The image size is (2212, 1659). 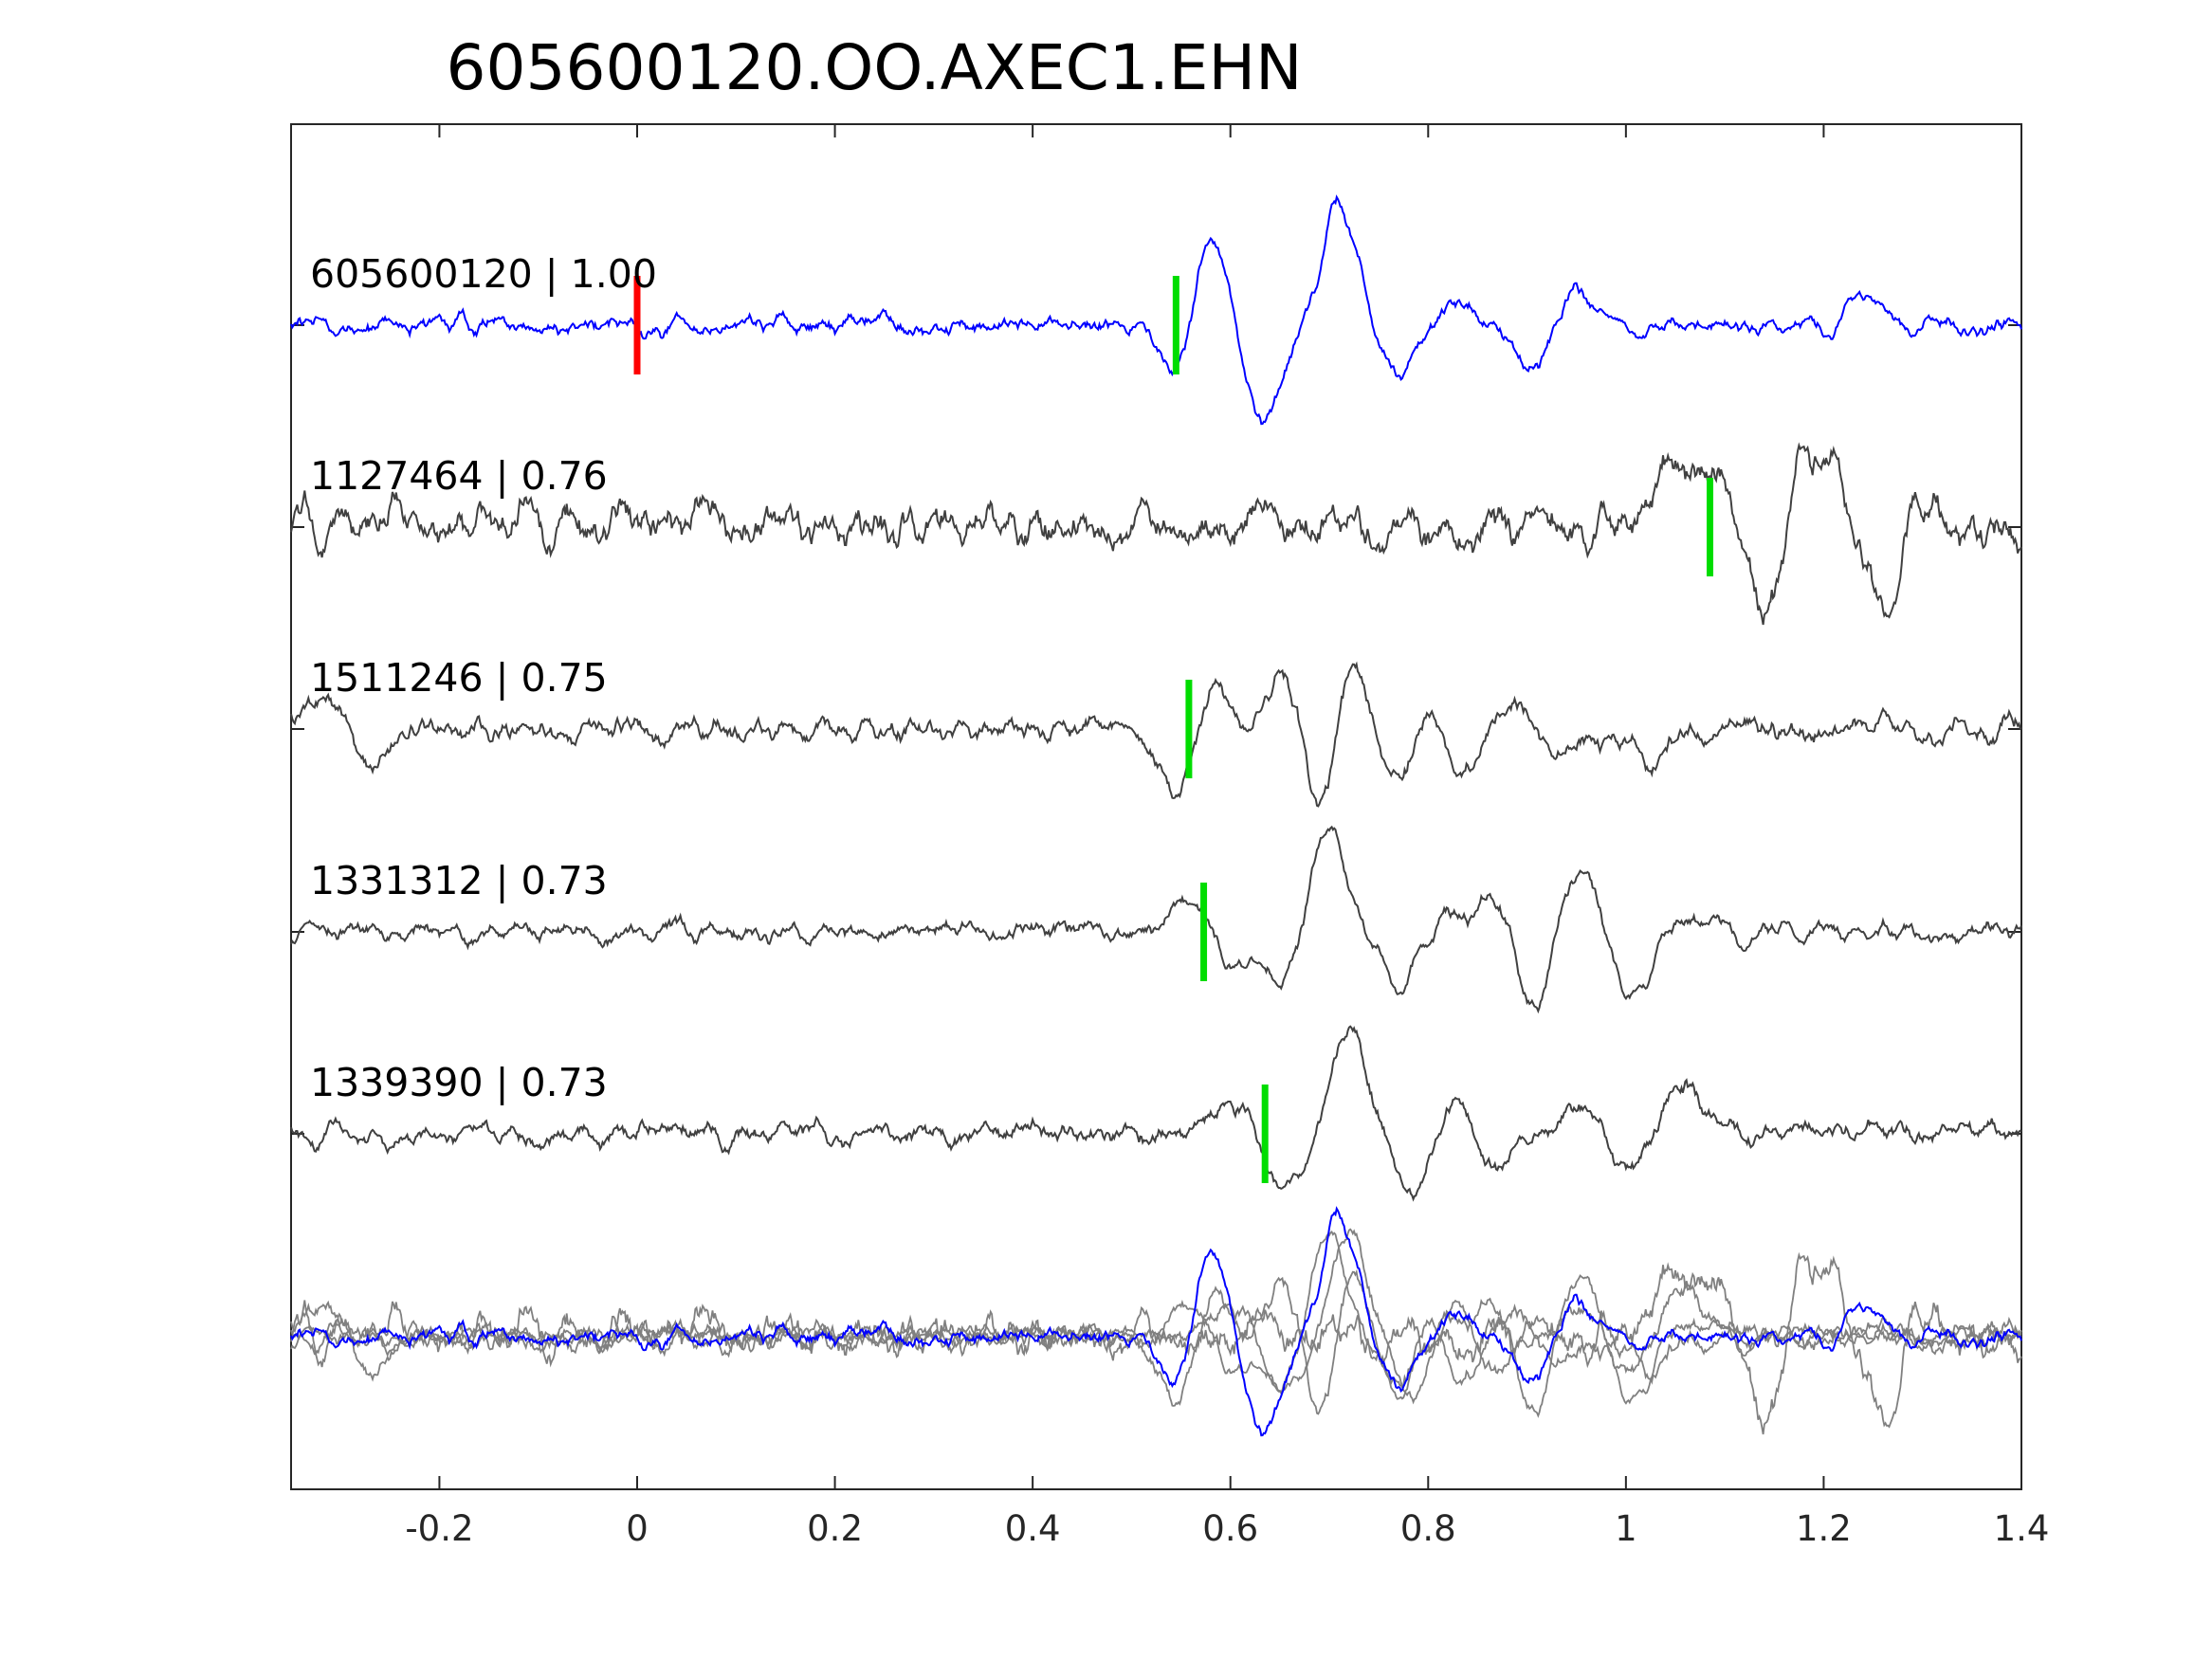 What do you see at coordinates (439, 1528) in the screenshot?
I see `x-tick-label: -0.2` at bounding box center [439, 1528].